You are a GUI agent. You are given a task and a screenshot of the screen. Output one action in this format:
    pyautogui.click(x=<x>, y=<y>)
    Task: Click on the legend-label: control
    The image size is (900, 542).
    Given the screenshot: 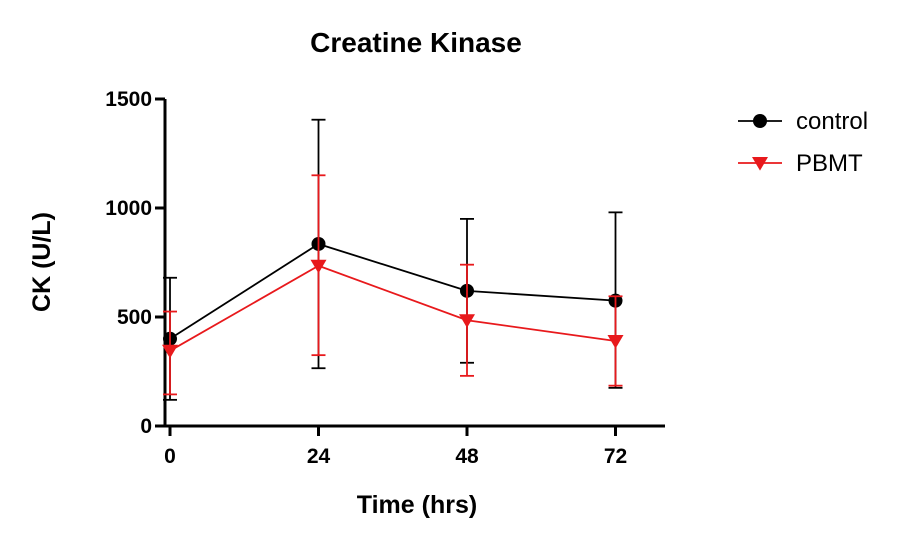 What is the action you would take?
    pyautogui.click(x=832, y=121)
    